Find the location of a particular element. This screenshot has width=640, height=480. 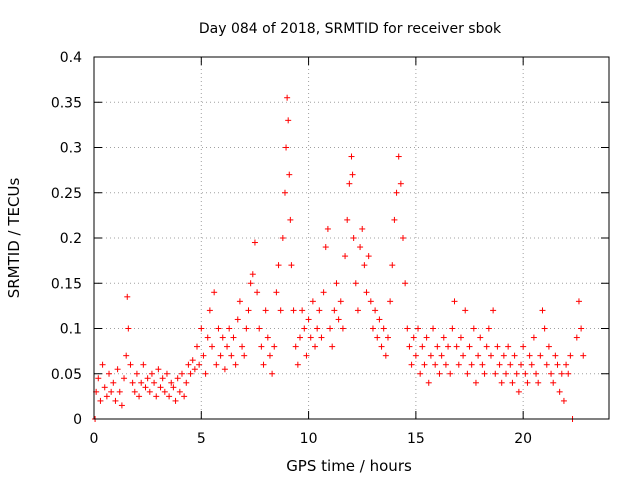

y-tick-label: 0.05 is located at coordinates (66, 375).